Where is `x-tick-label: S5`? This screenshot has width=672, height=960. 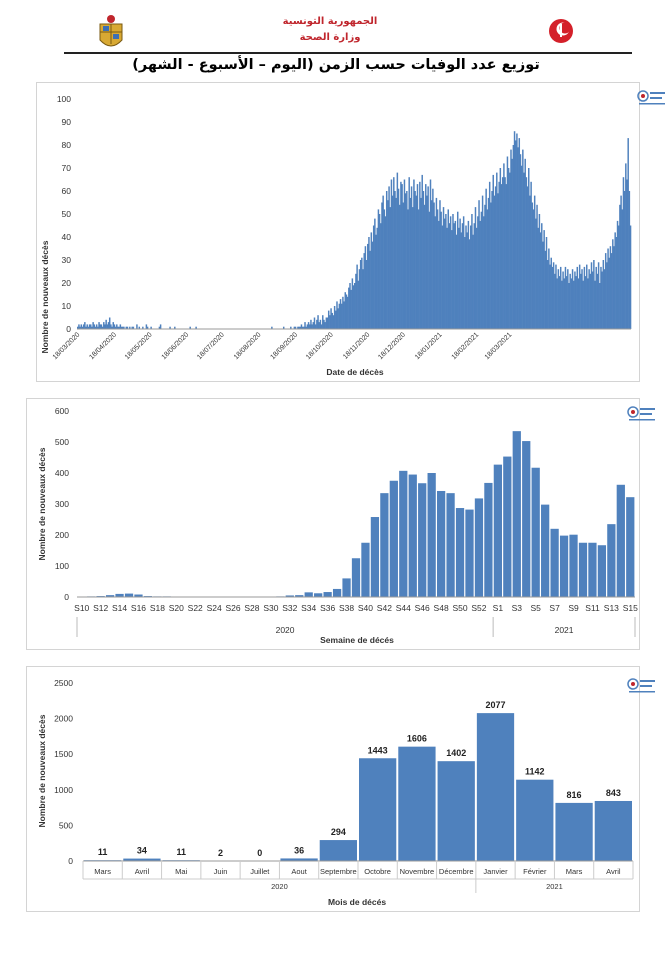 x-tick-label: S5 is located at coordinates (535, 608).